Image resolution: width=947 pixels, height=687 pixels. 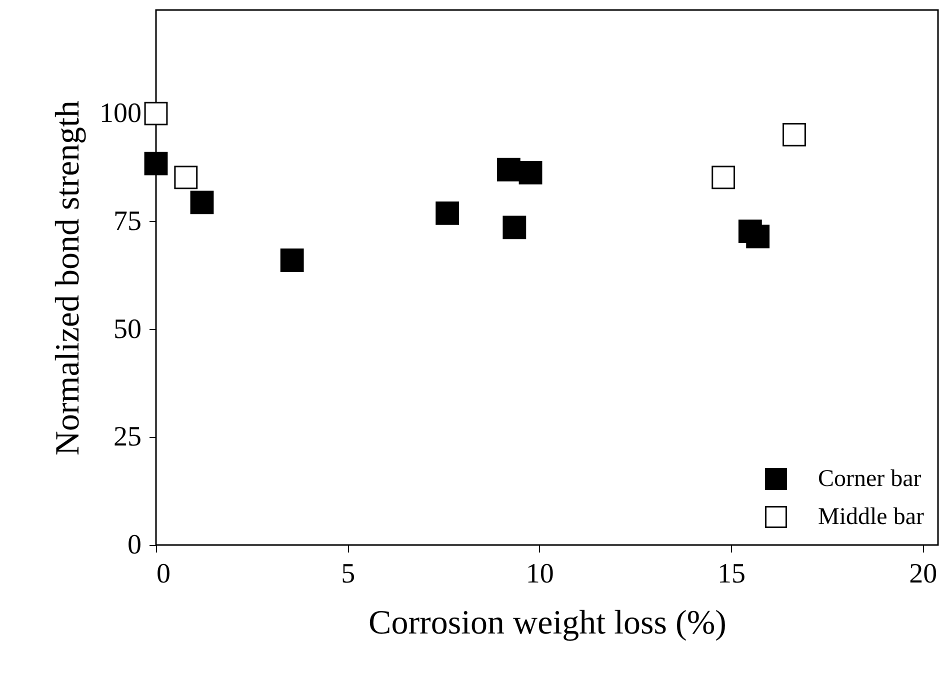 I want to click on legend-label: Corner bar, so click(x=870, y=479).